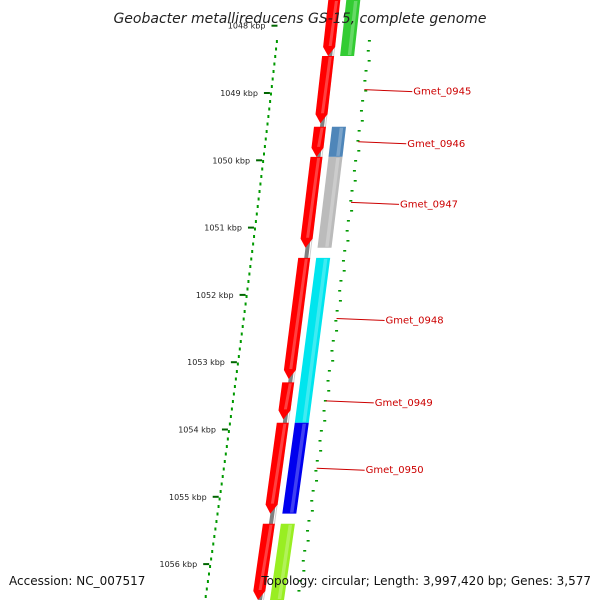 The image size is (600, 600). I want to click on tick-label: 1052 kbp, so click(215, 295).